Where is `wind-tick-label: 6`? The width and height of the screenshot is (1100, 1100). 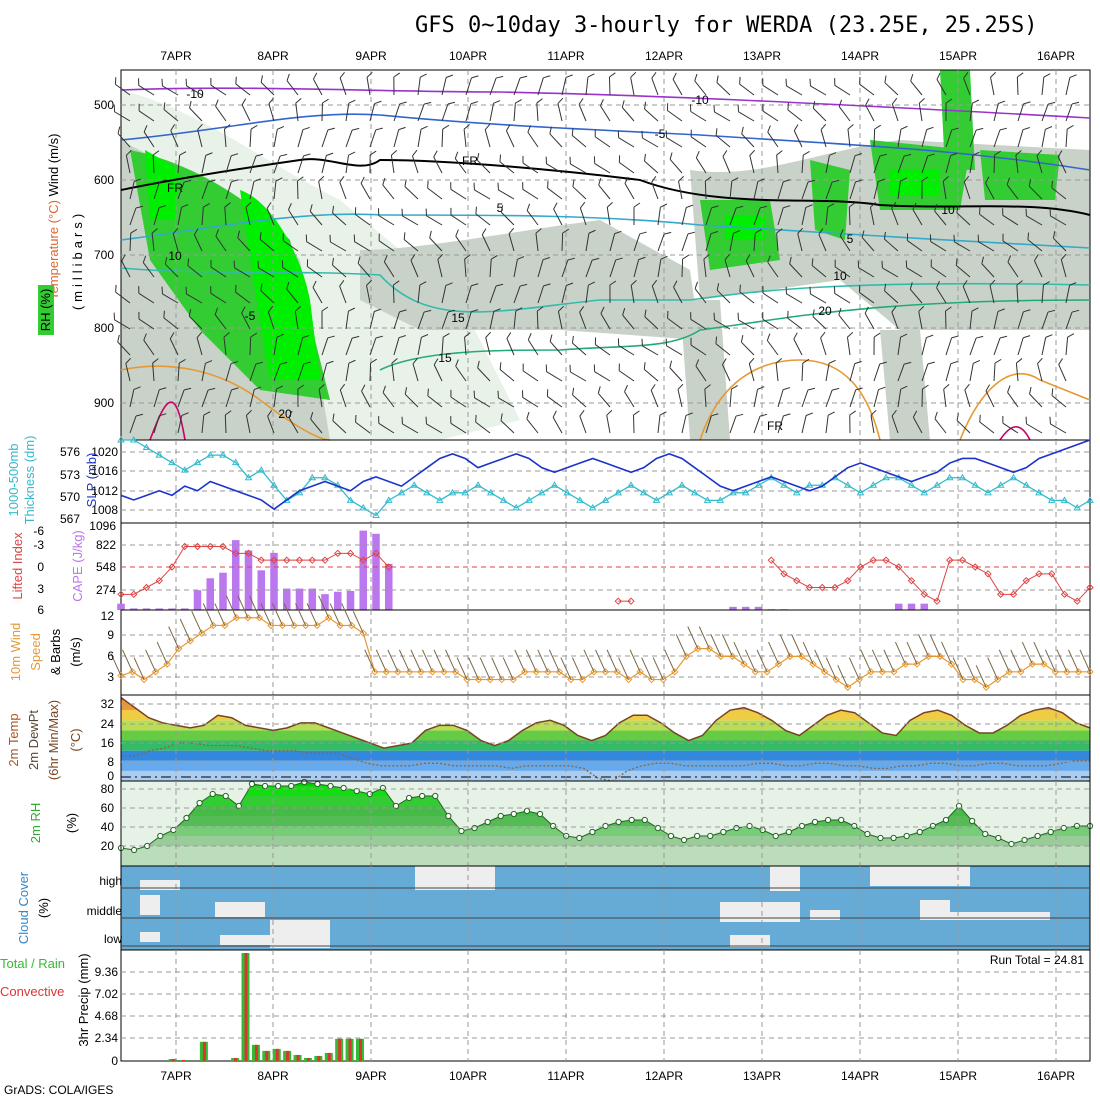 wind-tick-label: 6 is located at coordinates (110, 656).